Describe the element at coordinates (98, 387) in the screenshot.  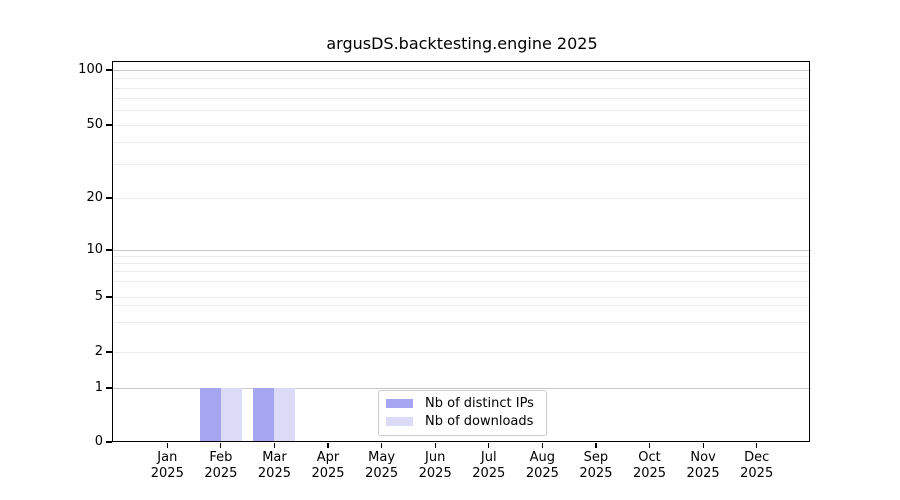
I see `y-axis-tick-label: 1` at that location.